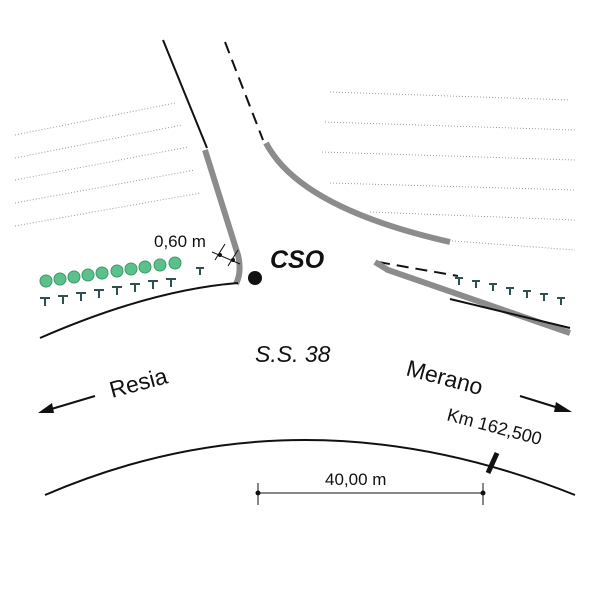  I want to click on km-marker, so click(492, 463).